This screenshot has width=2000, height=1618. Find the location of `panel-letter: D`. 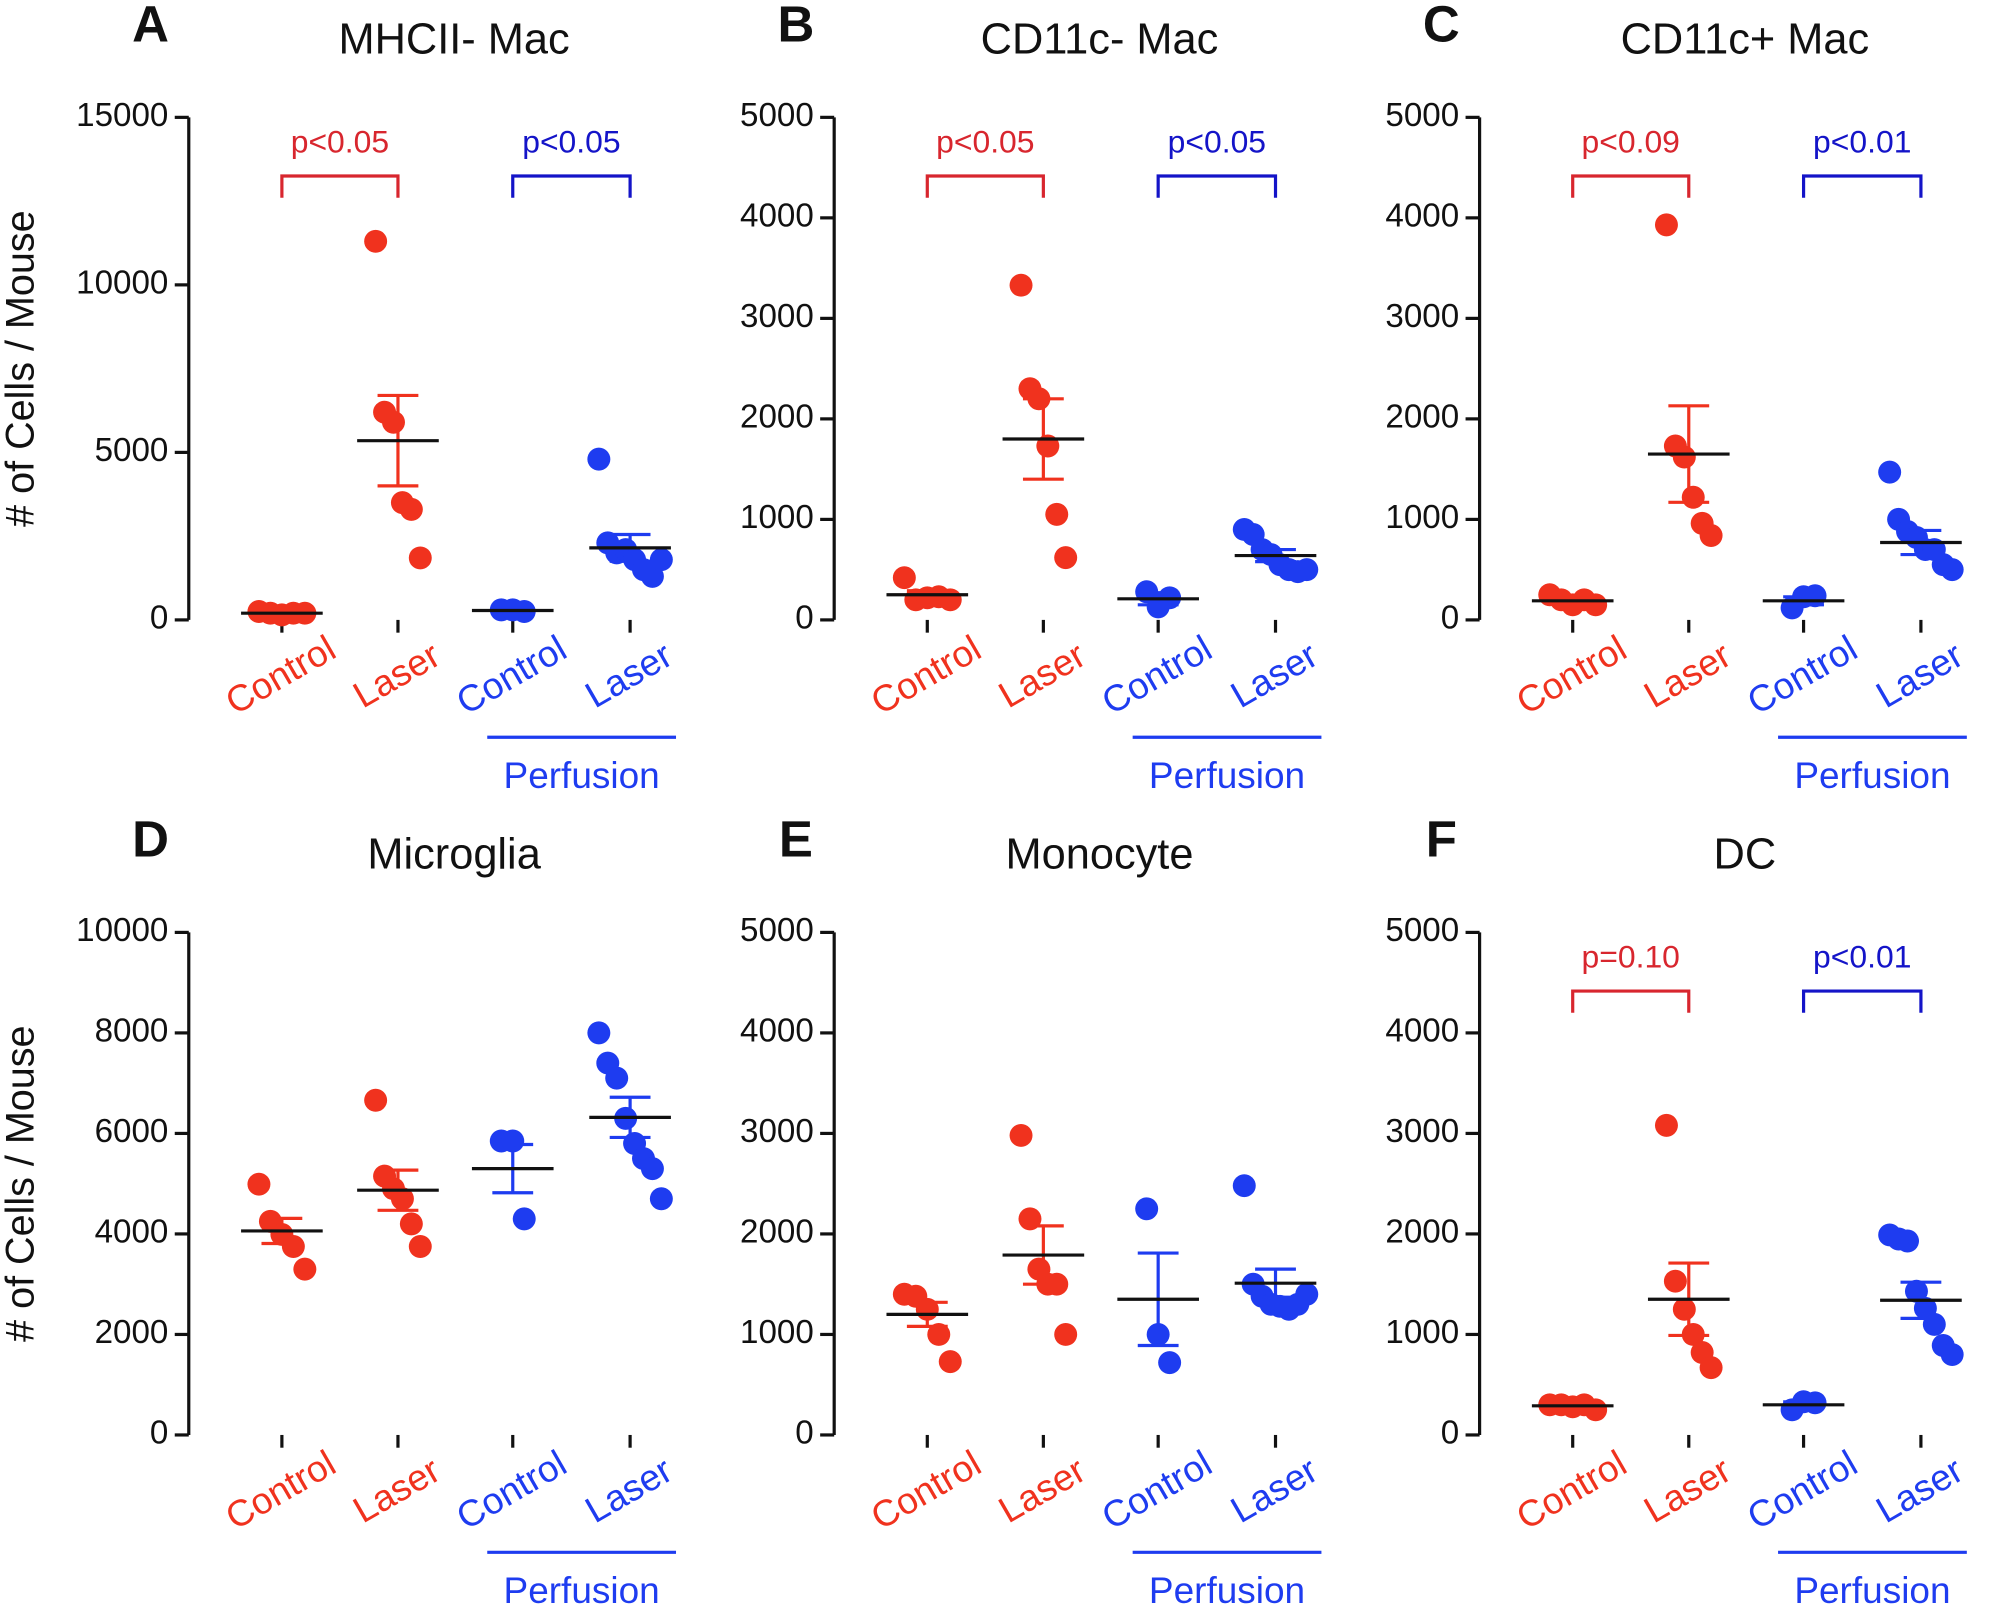

panel-letter: D is located at coordinates (150, 839).